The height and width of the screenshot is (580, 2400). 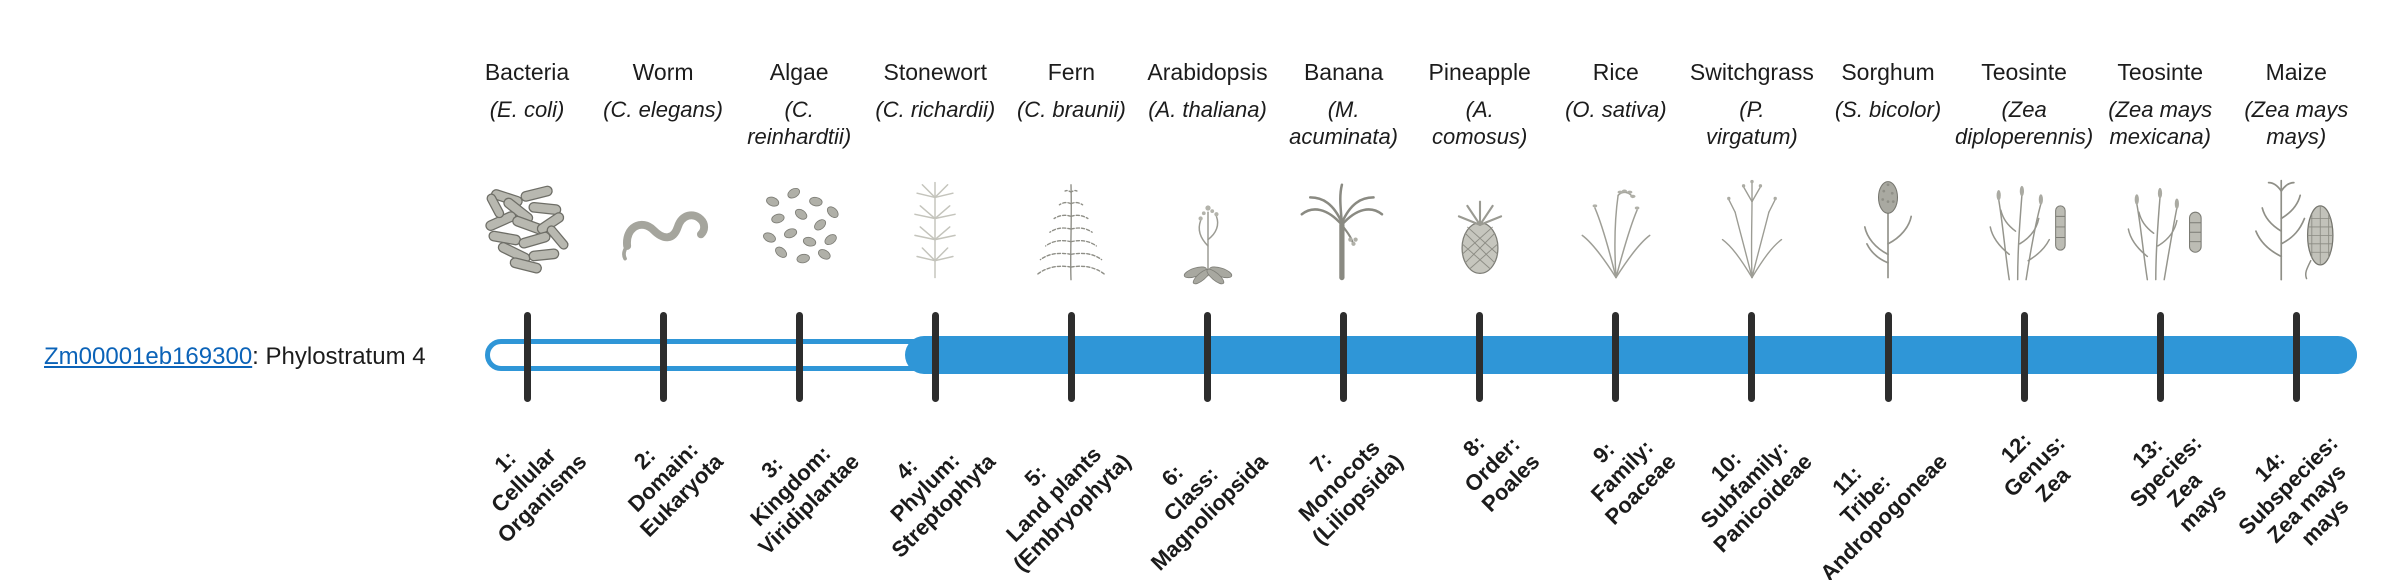 I want to click on pineapple-icon, so click(x=1480, y=226).